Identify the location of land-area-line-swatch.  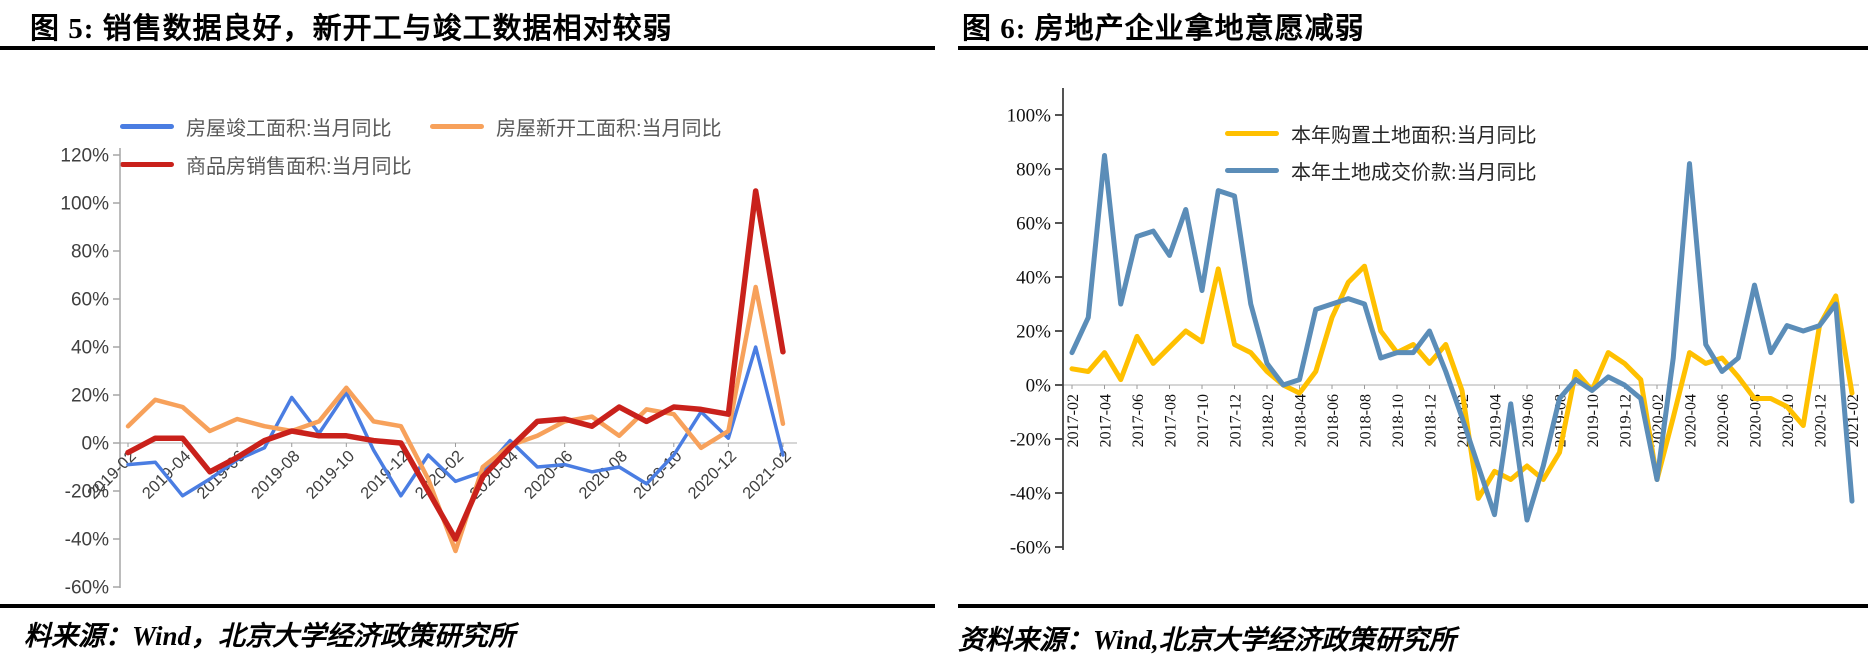
(1252, 133).